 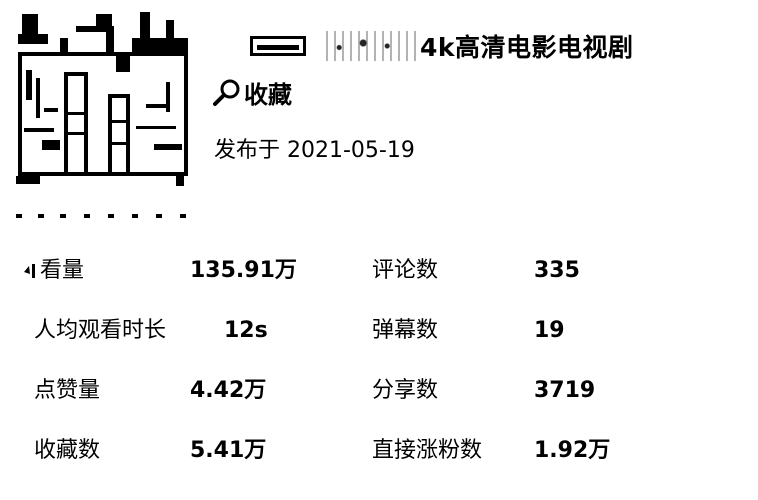 I want to click on publish-date: 发布于 2021-05-19, so click(x=314, y=150).